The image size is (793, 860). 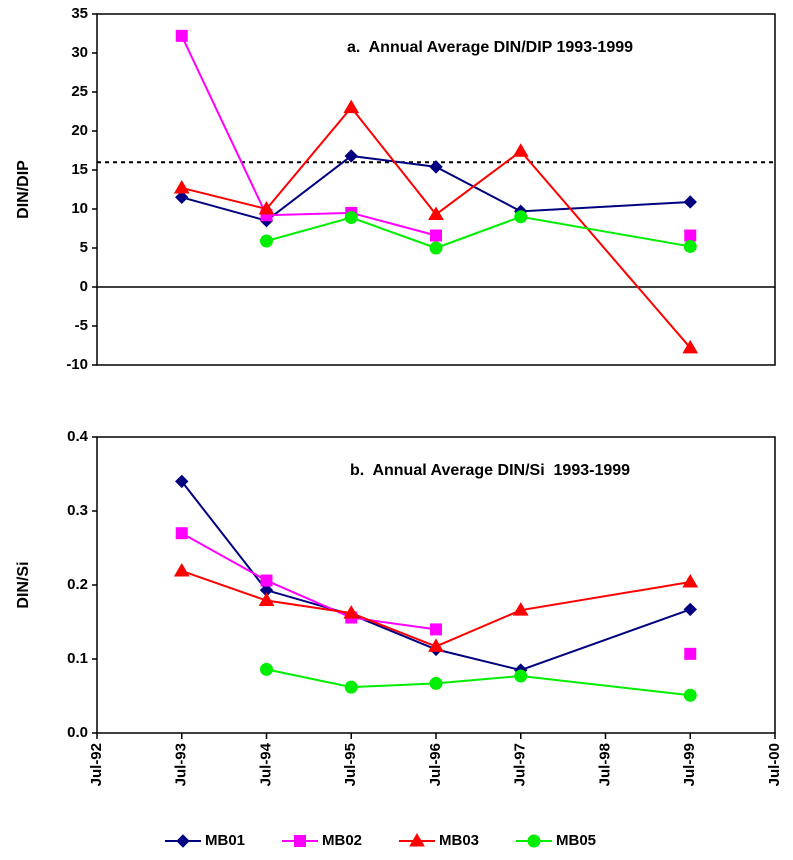 I want to click on chart-title: a. Annual Average DIN/DIP 1993-1999, so click(x=490, y=47).